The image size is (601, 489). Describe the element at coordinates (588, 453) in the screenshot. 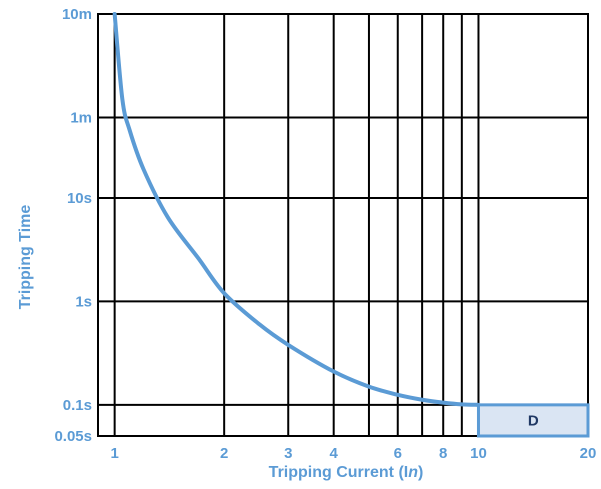

I see `x-tick-label: 20` at that location.